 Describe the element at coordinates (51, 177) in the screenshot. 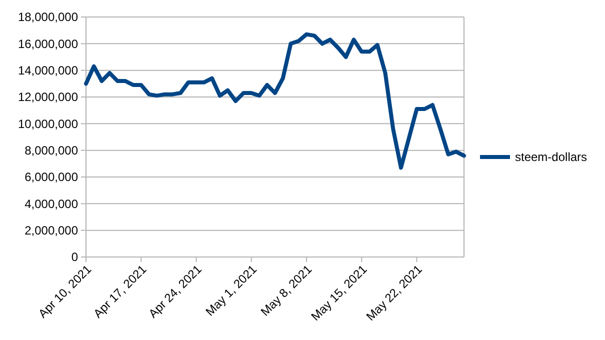

I see `y-tick-label: 6,000,000` at that location.